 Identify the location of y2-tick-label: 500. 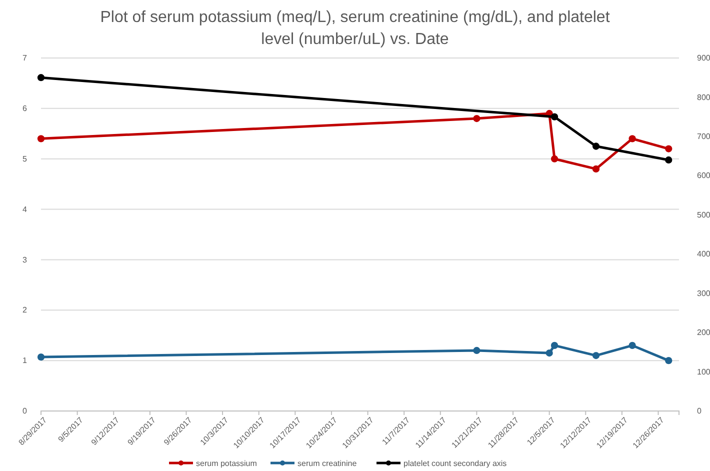
(703, 215).